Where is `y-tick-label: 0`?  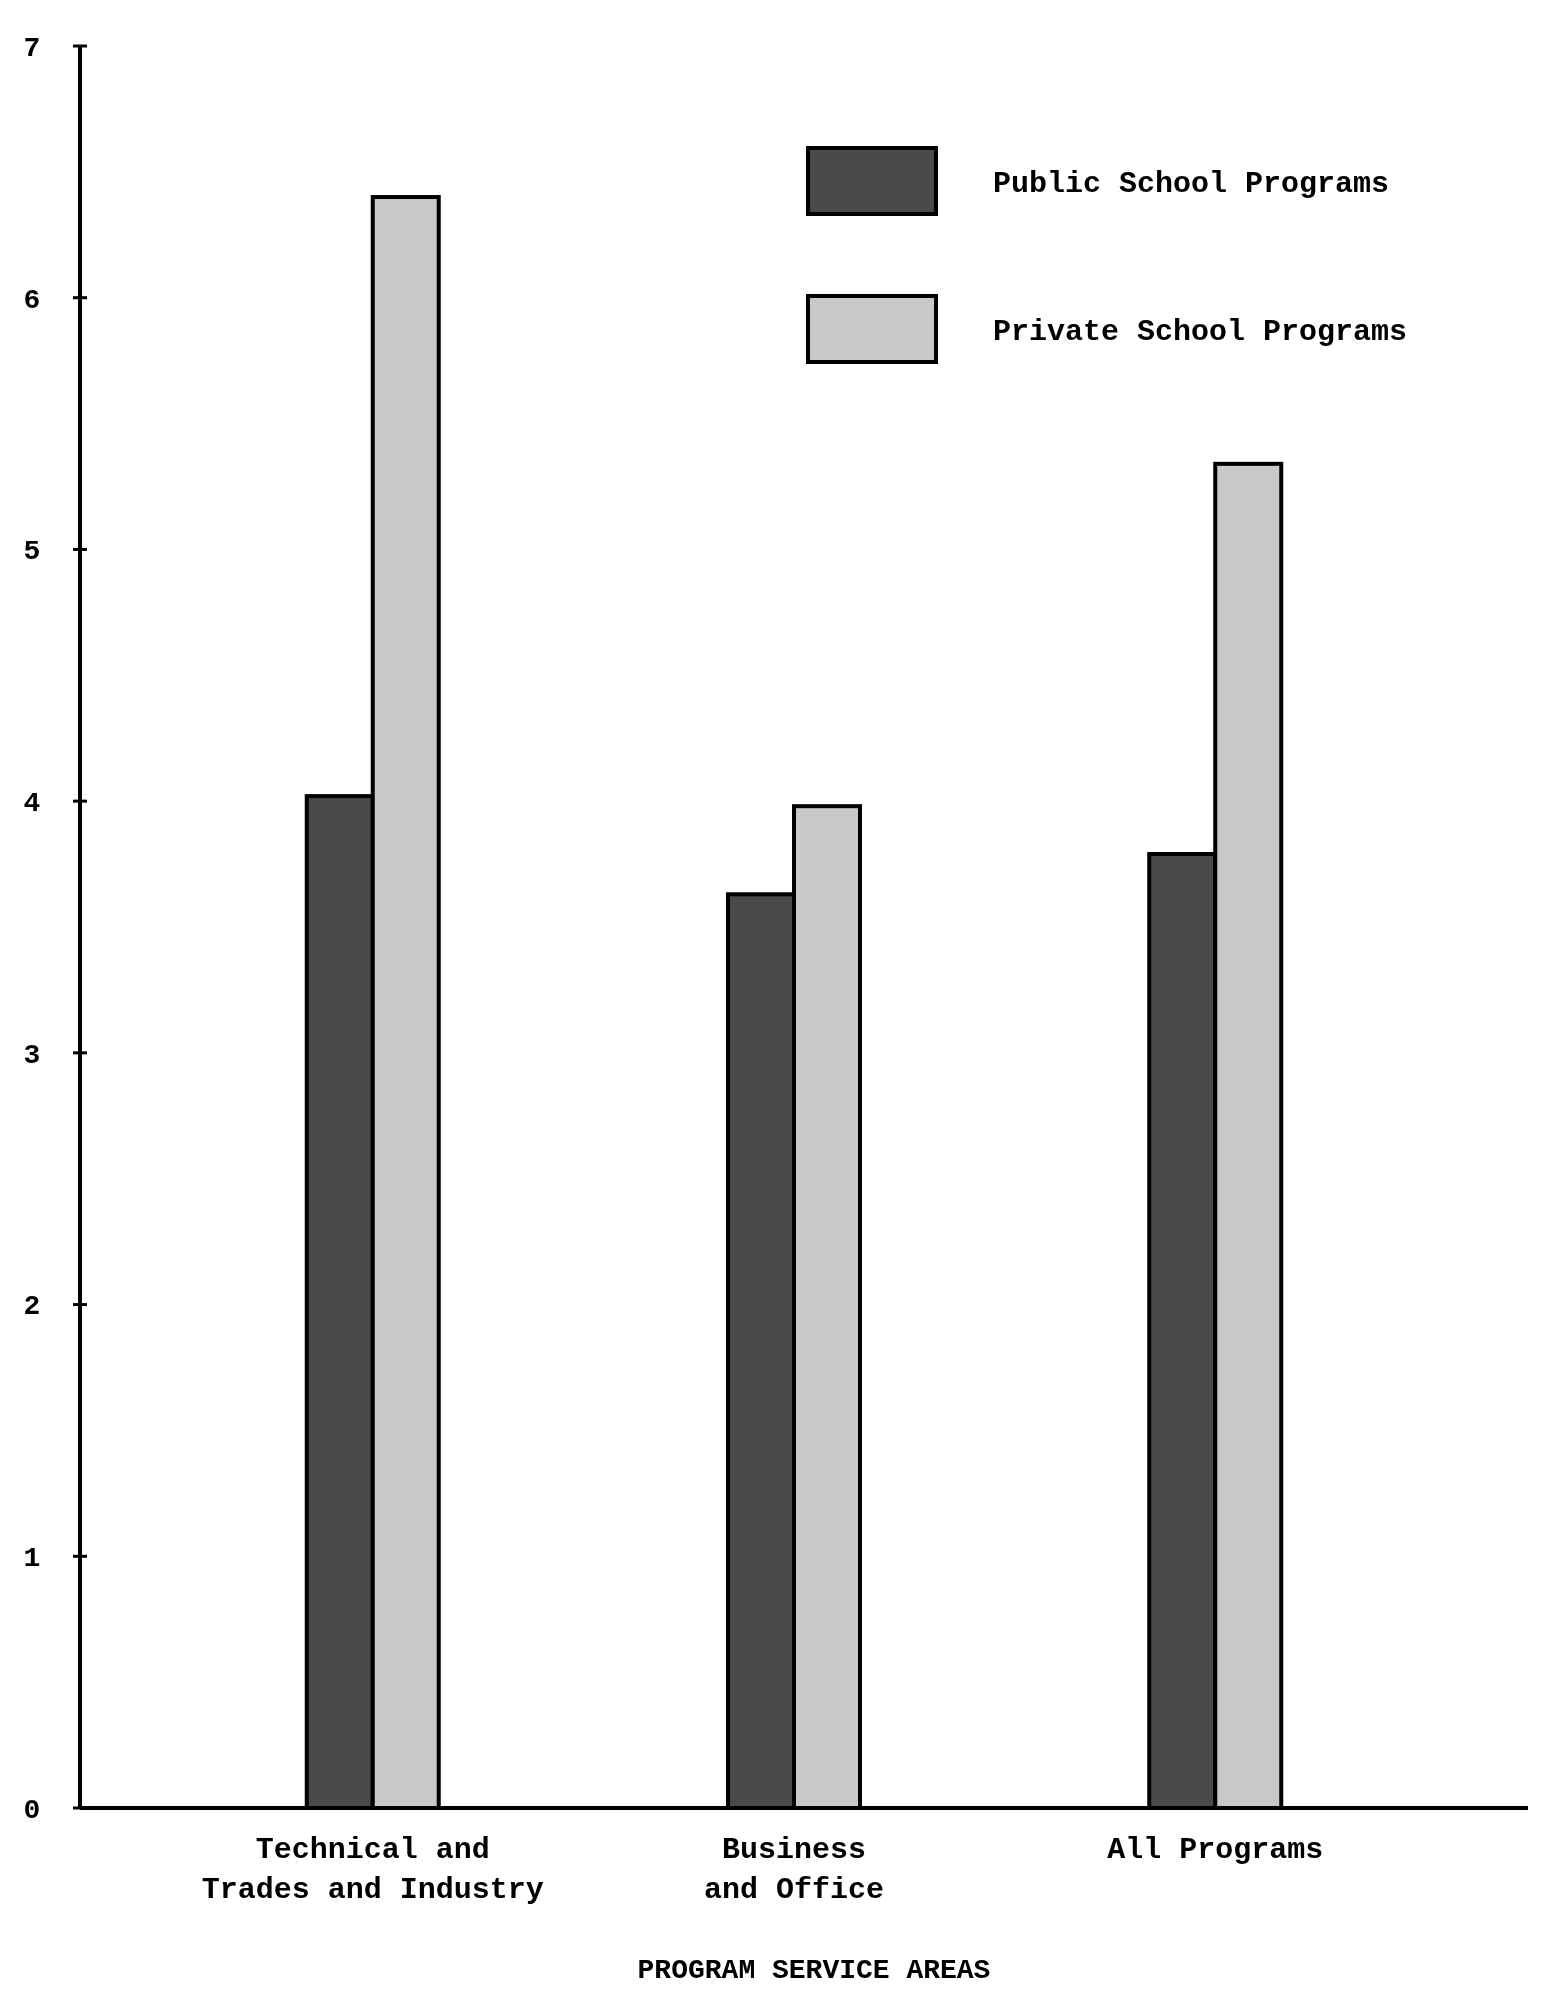
y-tick-label: 0 is located at coordinates (32, 1810).